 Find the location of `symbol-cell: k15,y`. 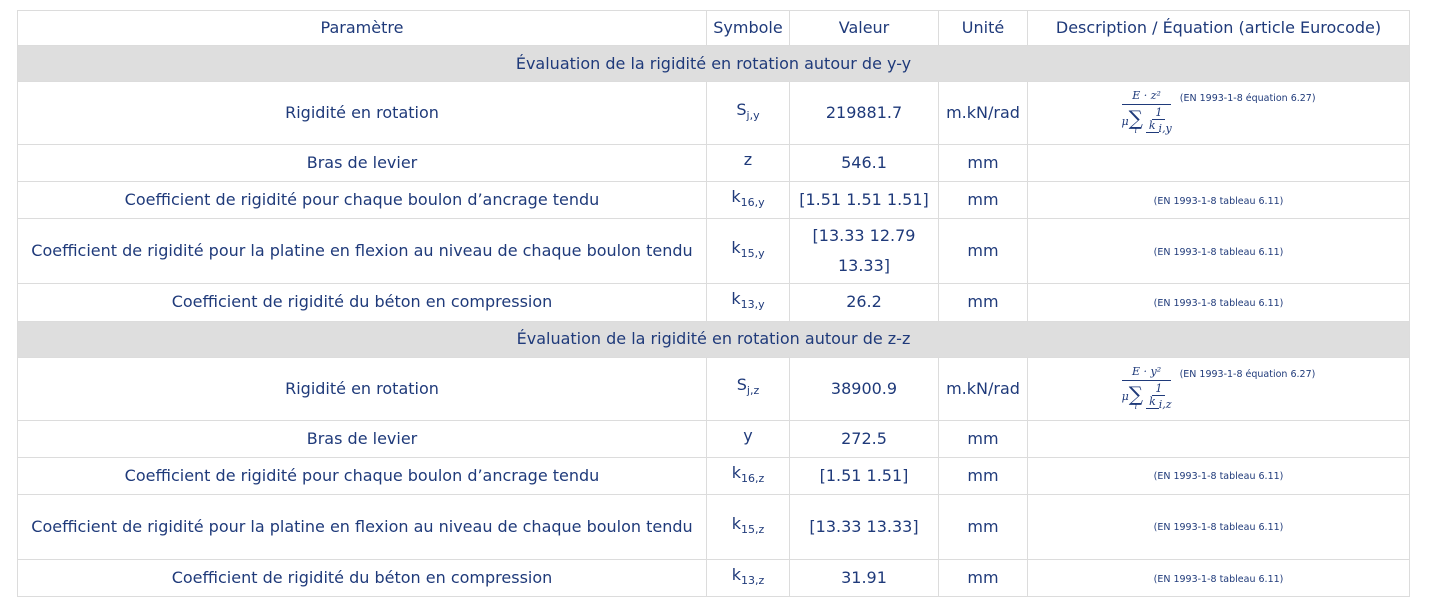

symbol-cell: k15,y is located at coordinates (748, 251).